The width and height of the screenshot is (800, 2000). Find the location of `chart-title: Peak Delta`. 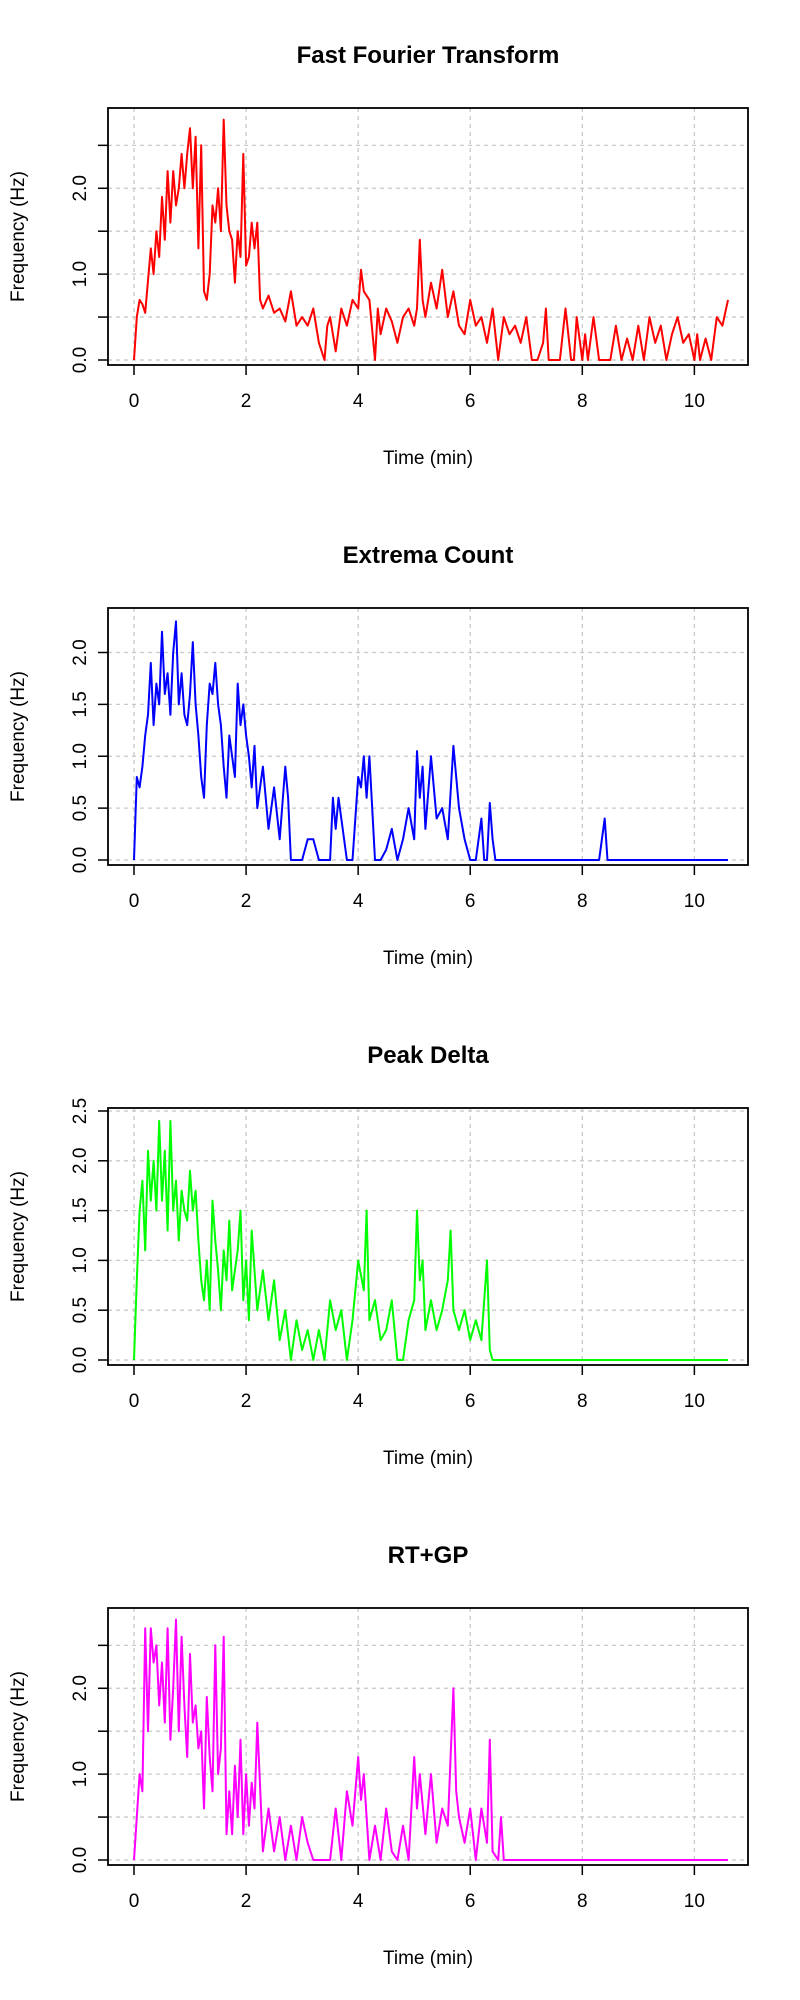

chart-title: Peak Delta is located at coordinates (428, 1055).